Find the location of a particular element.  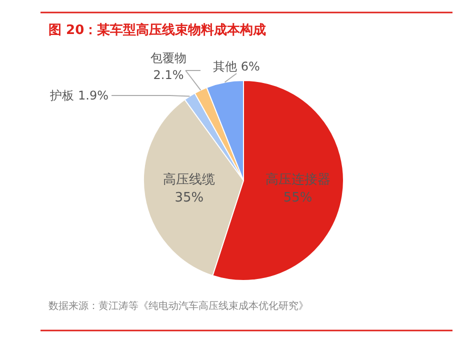

data-label: 55% is located at coordinates (297, 198).